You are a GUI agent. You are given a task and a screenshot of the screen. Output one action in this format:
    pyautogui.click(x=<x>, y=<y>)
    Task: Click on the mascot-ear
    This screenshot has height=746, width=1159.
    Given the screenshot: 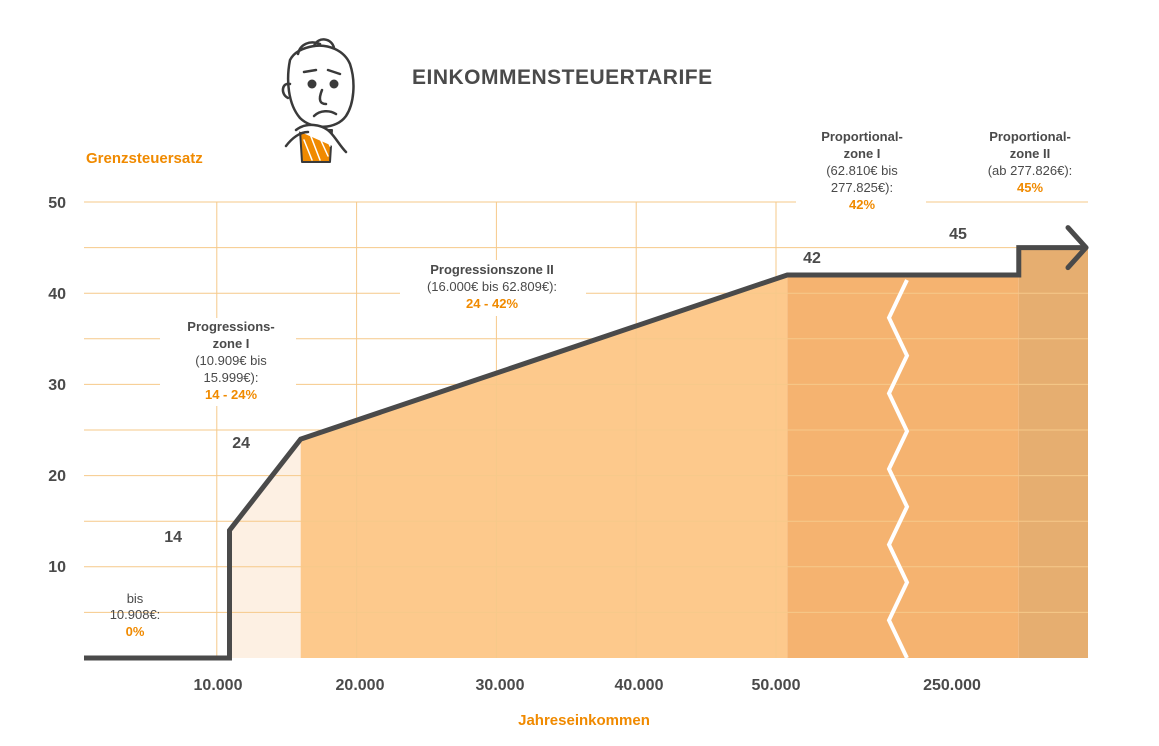 What is the action you would take?
    pyautogui.click(x=286, y=91)
    